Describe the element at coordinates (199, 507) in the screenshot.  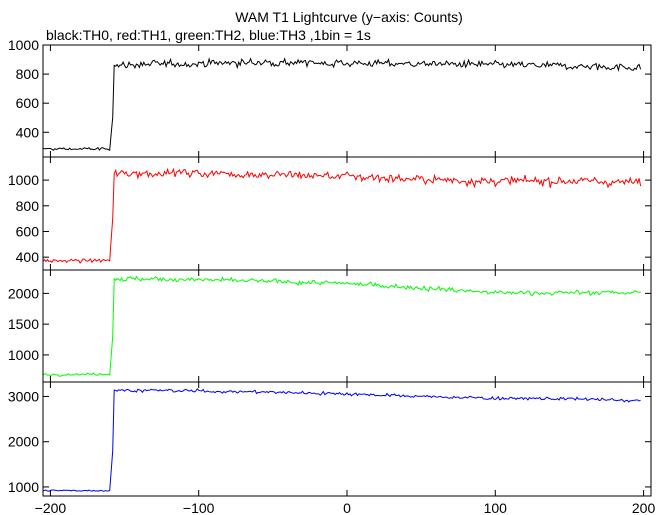
I see `x-tick-label: −100` at that location.